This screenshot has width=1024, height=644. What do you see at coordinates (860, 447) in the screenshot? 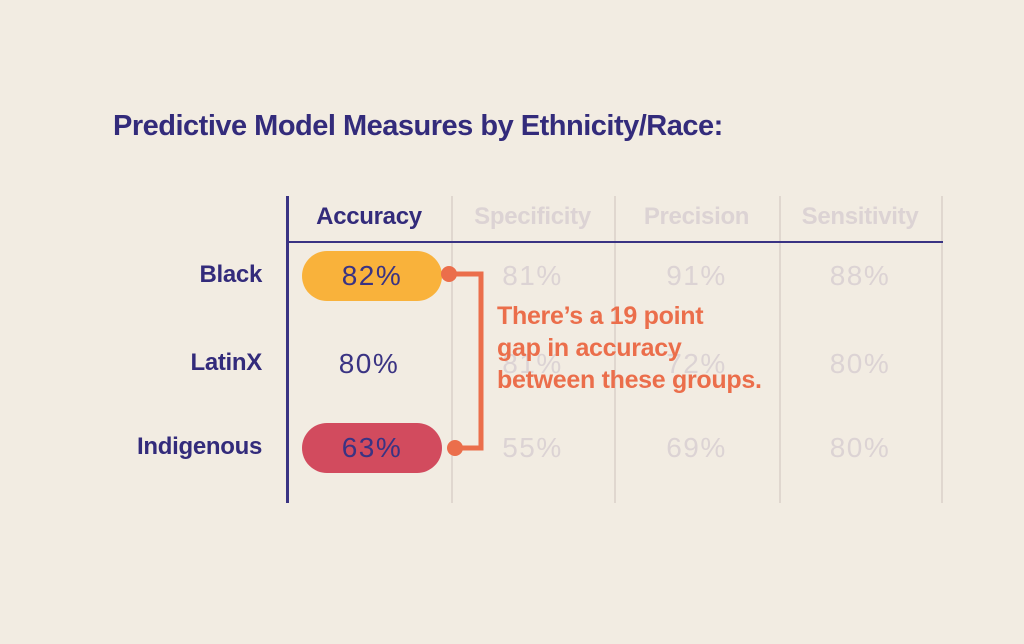
I see `cell-indigenous-sensitivity: 80%` at bounding box center [860, 447].